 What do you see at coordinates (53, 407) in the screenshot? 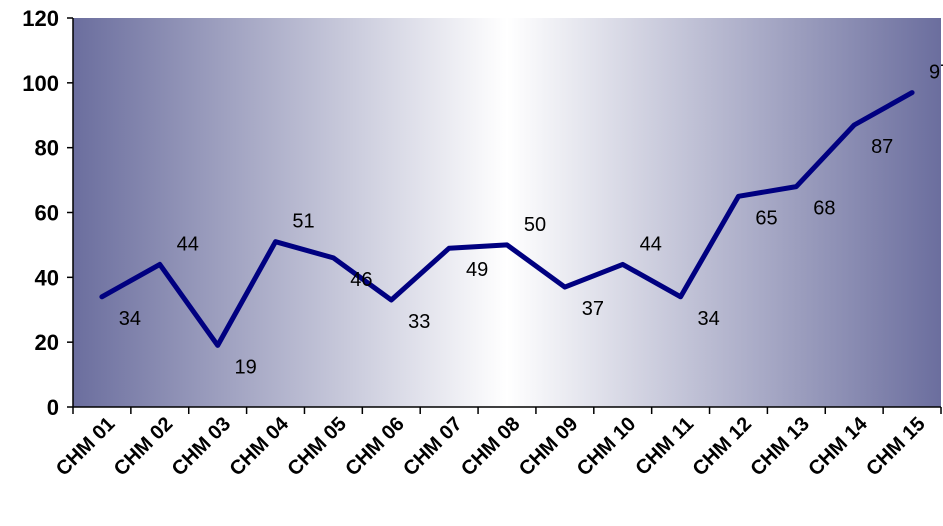
I see `y-tick-label: 0` at bounding box center [53, 407].